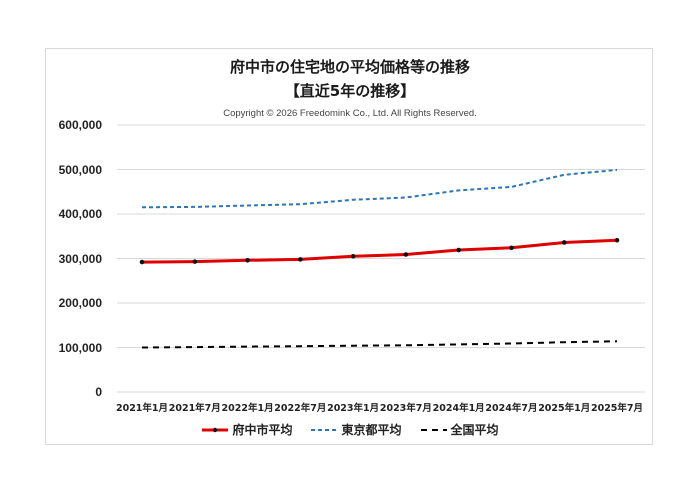 Image resolution: width=700 pixels, height=495 pixels. I want to click on legend-item-tokyo: 東京都平均, so click(356, 429).